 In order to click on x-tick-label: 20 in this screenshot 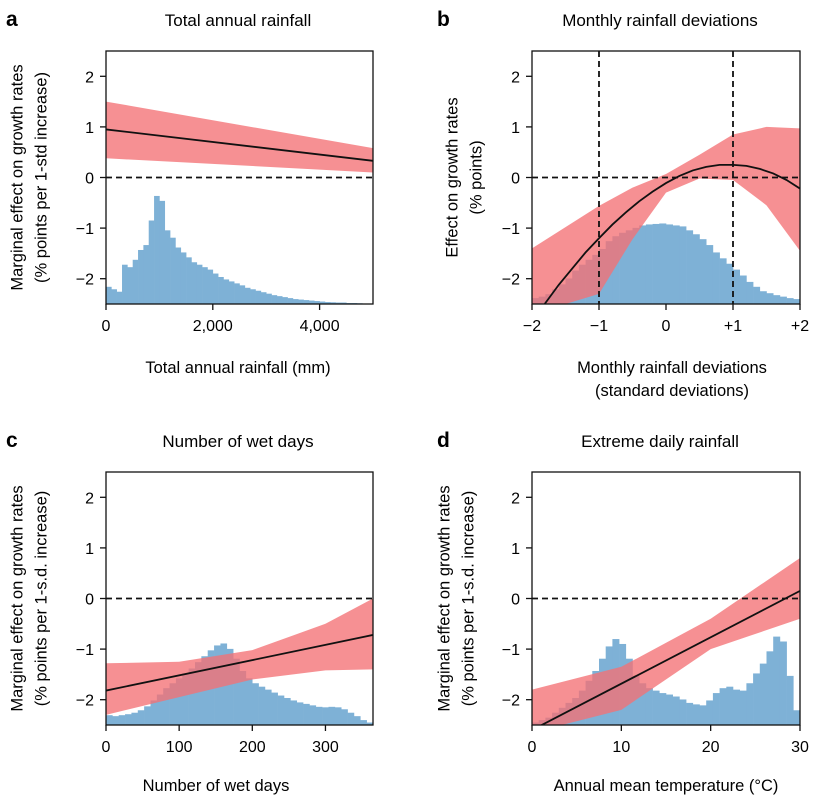, I will do `click(711, 747)`.